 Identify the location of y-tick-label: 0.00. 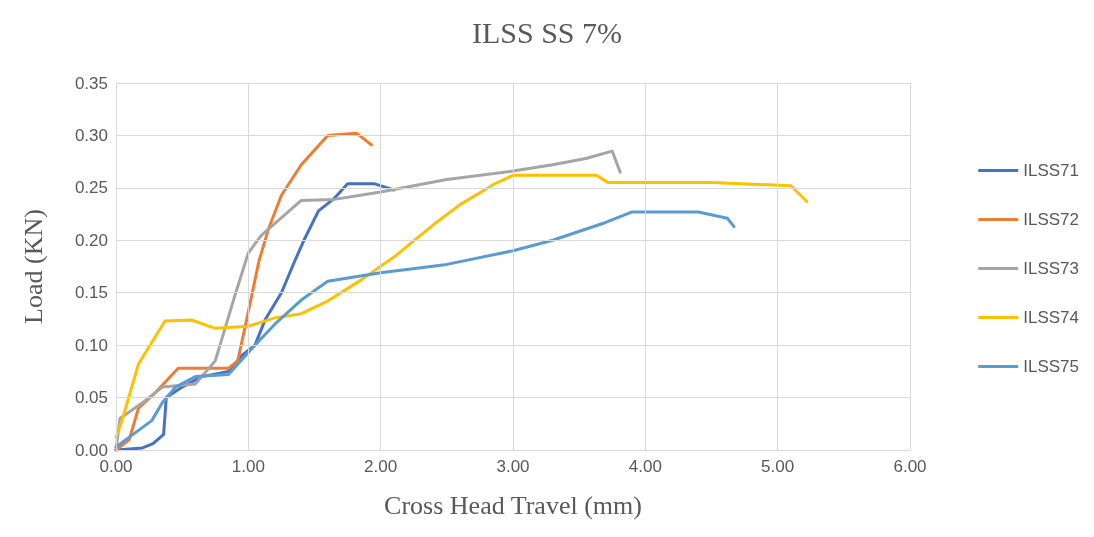
(91, 450).